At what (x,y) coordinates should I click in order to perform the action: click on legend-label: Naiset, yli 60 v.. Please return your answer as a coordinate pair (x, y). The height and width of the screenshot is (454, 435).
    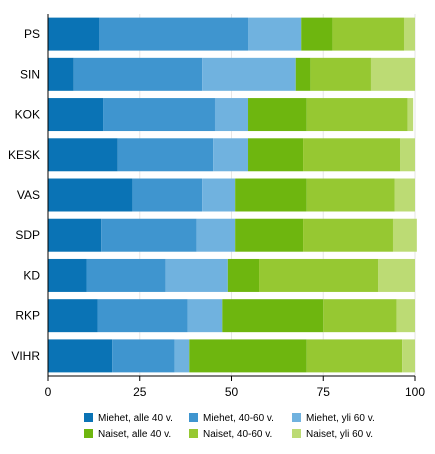
    Looking at the image, I should click on (339, 434).